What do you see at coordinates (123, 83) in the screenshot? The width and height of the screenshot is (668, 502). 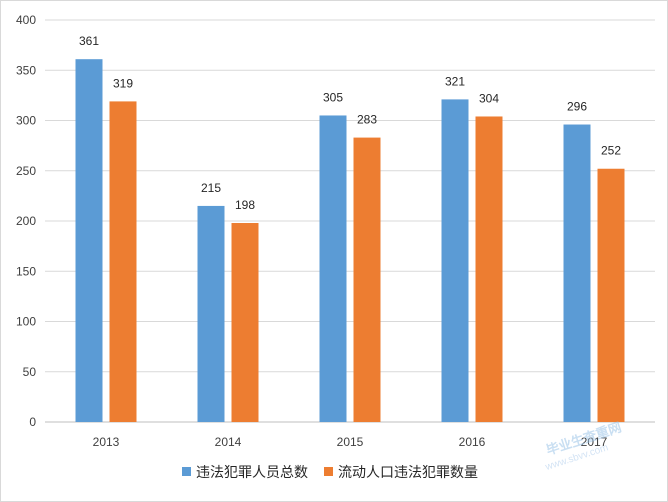 I see `data-label-2013-series-2: 319` at bounding box center [123, 83].